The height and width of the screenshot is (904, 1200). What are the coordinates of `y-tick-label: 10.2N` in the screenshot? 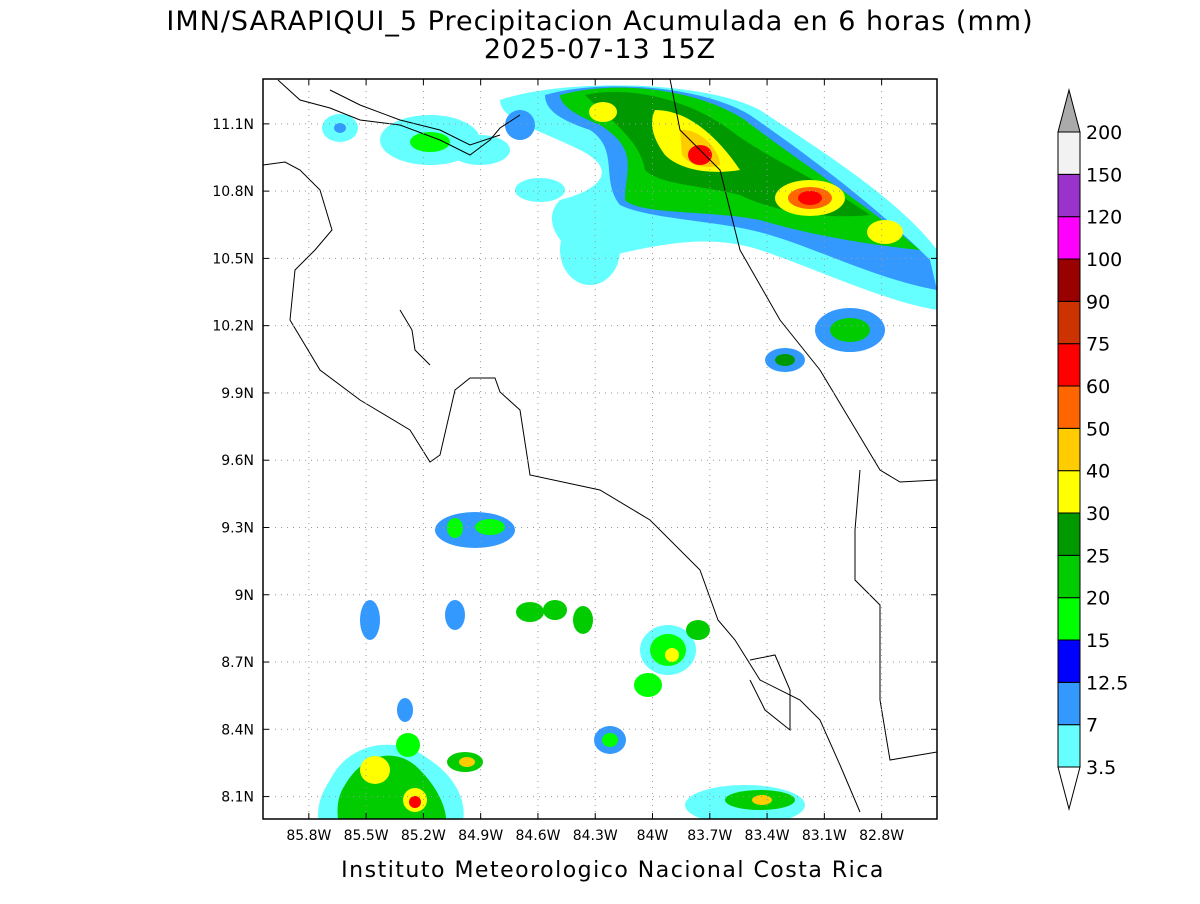 It's located at (233, 327).